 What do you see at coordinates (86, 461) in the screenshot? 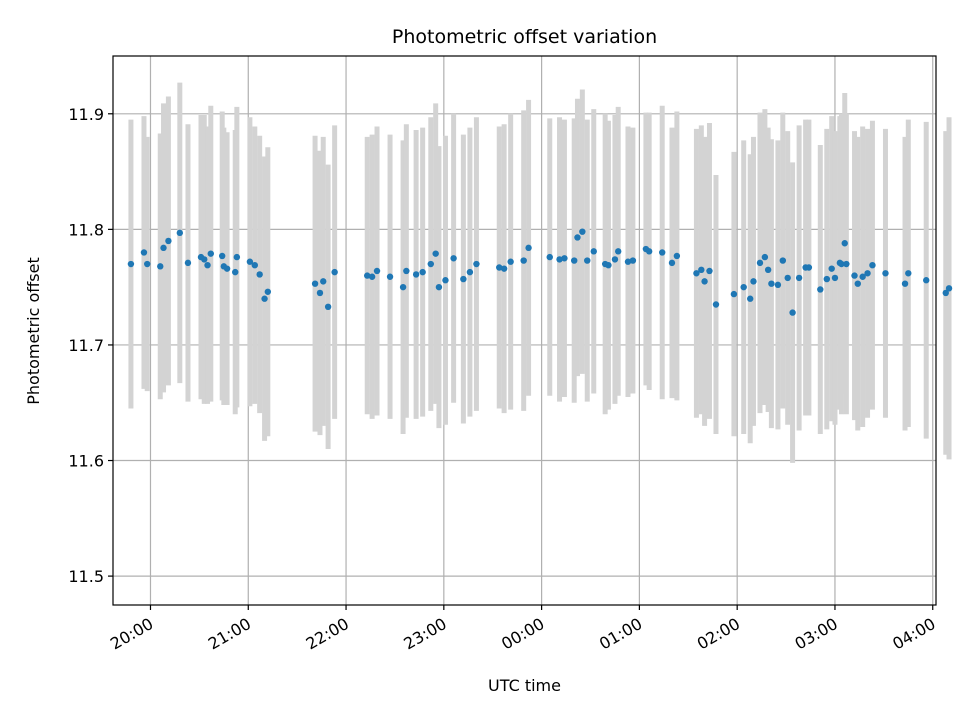
I see `y-tick-label: 11.6` at bounding box center [86, 461].